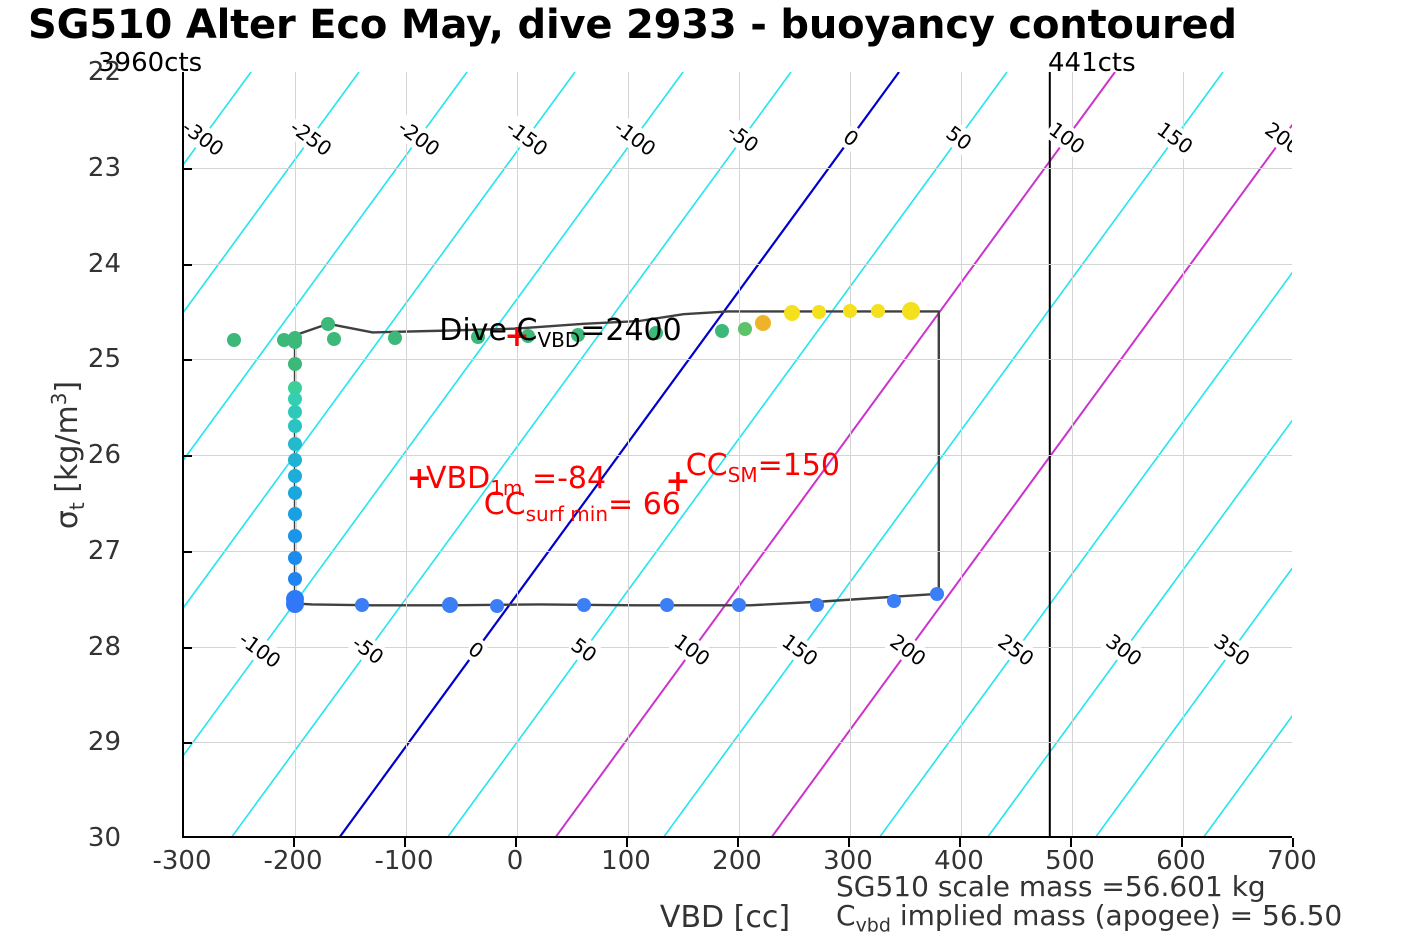  What do you see at coordinates (104, 646) in the screenshot?
I see `y-axis-tick-label: 28` at bounding box center [104, 646].